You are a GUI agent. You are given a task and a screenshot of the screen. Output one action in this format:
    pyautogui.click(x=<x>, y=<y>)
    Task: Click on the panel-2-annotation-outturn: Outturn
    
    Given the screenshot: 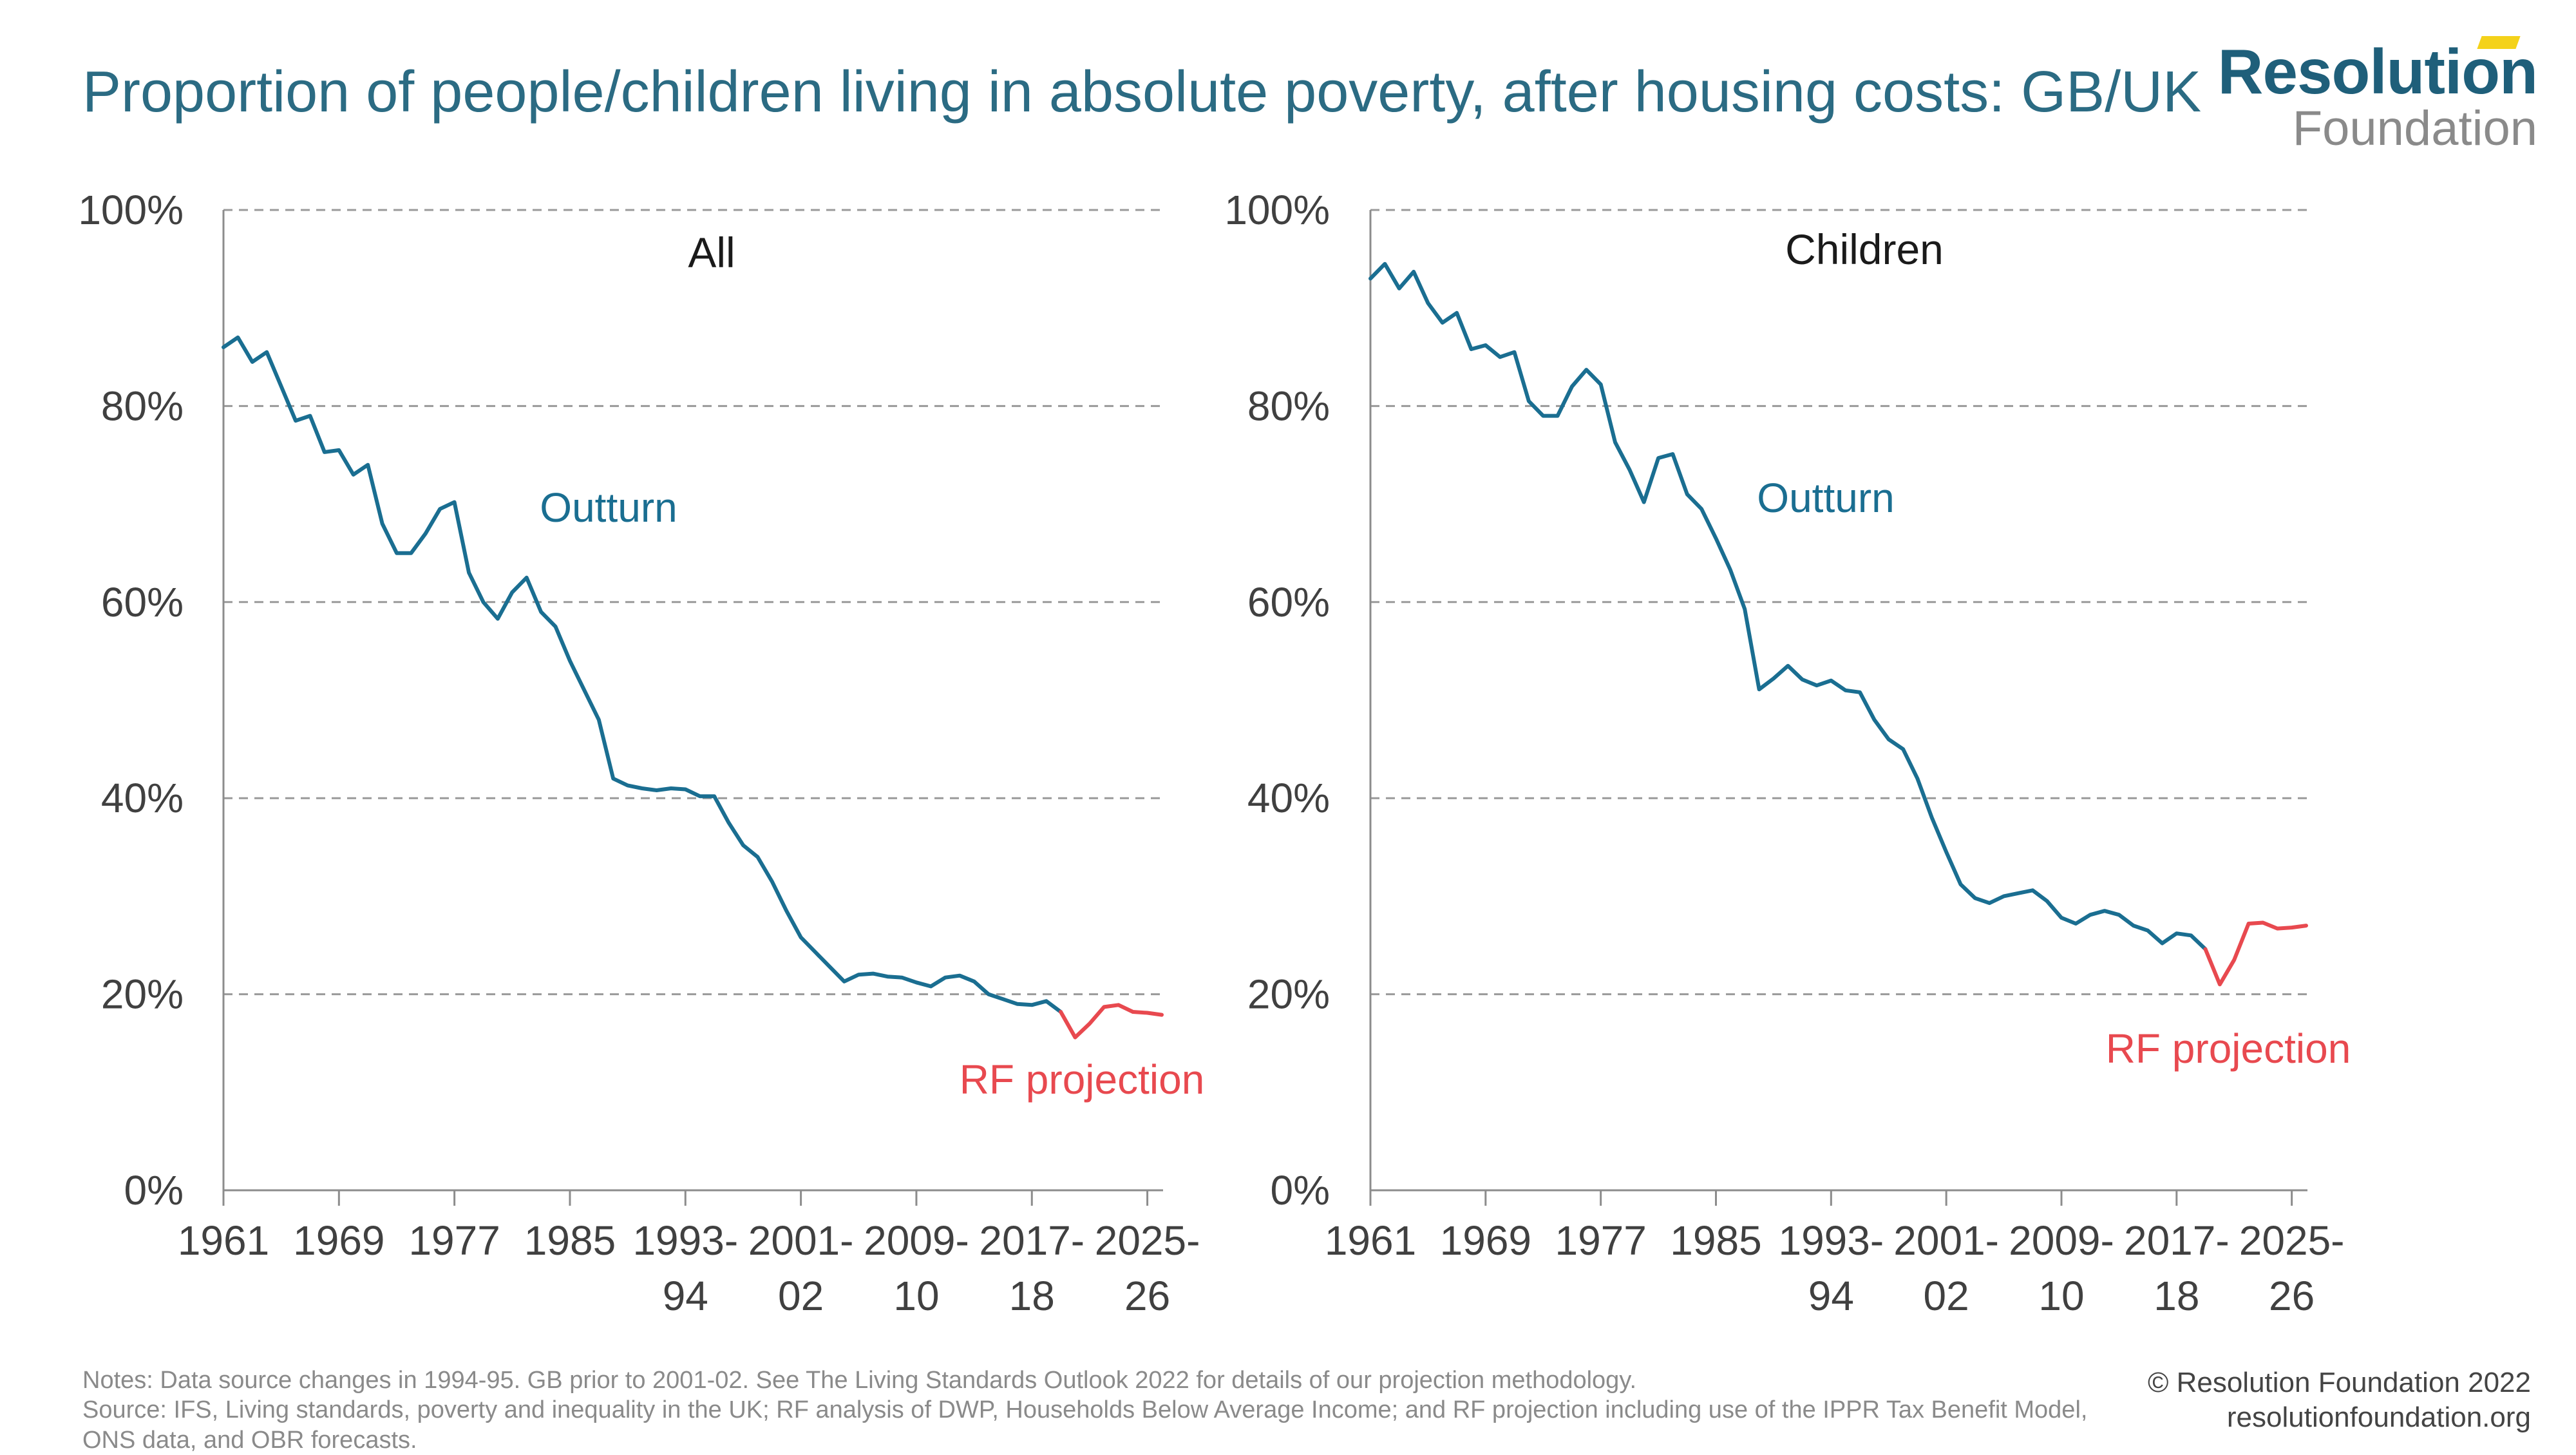 What is the action you would take?
    pyautogui.click(x=1826, y=498)
    